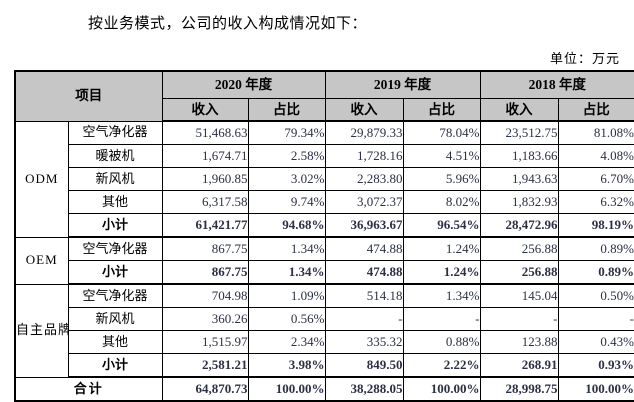 Image resolution: width=634 pixels, height=402 pixels. What do you see at coordinates (519, 202) in the screenshot?
I see `cell-2018-revenue: 1,832.93` at bounding box center [519, 202].